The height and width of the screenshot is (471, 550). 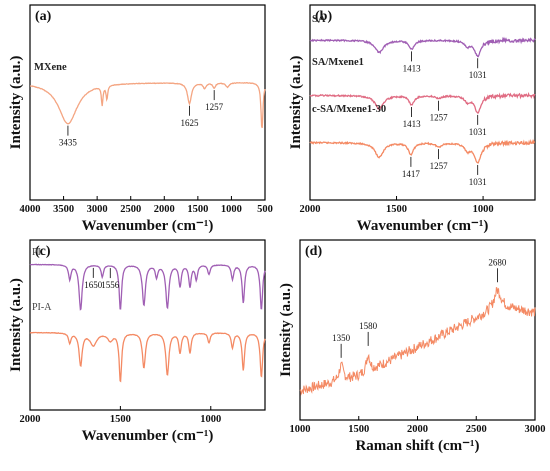 What do you see at coordinates (43, 16) in the screenshot?
I see `panel-letter-0: (a)` at bounding box center [43, 16].